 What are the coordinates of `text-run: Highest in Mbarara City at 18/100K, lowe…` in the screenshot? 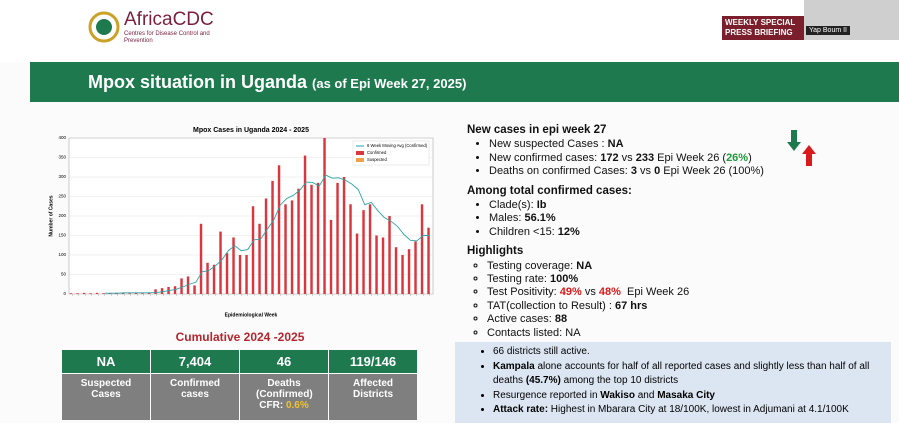 It's located at (698, 409).